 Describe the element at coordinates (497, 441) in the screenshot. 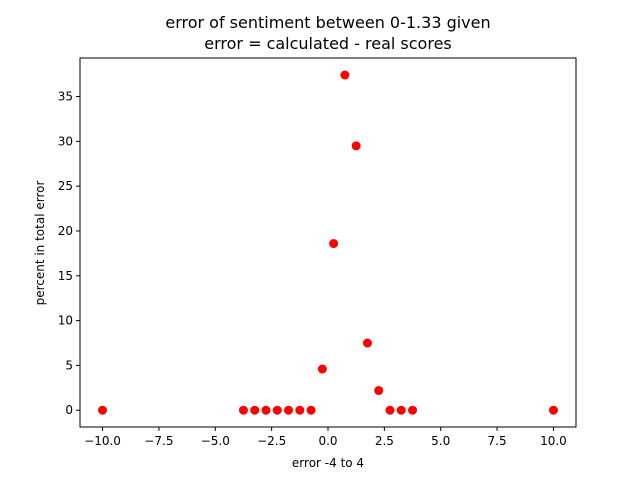

I see `x-tick-label: 7.5` at that location.